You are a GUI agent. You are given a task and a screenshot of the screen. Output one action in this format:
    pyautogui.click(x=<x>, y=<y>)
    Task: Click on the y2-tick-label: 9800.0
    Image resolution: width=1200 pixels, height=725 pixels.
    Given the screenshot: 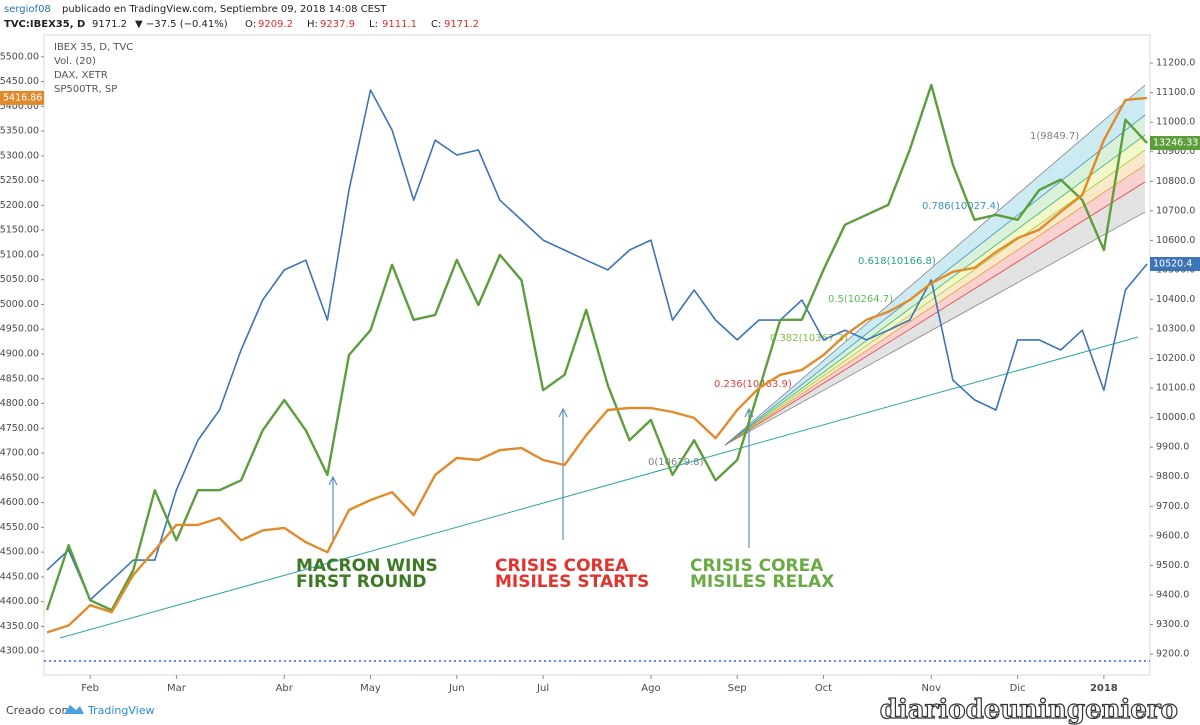 What is the action you would take?
    pyautogui.click(x=1172, y=476)
    